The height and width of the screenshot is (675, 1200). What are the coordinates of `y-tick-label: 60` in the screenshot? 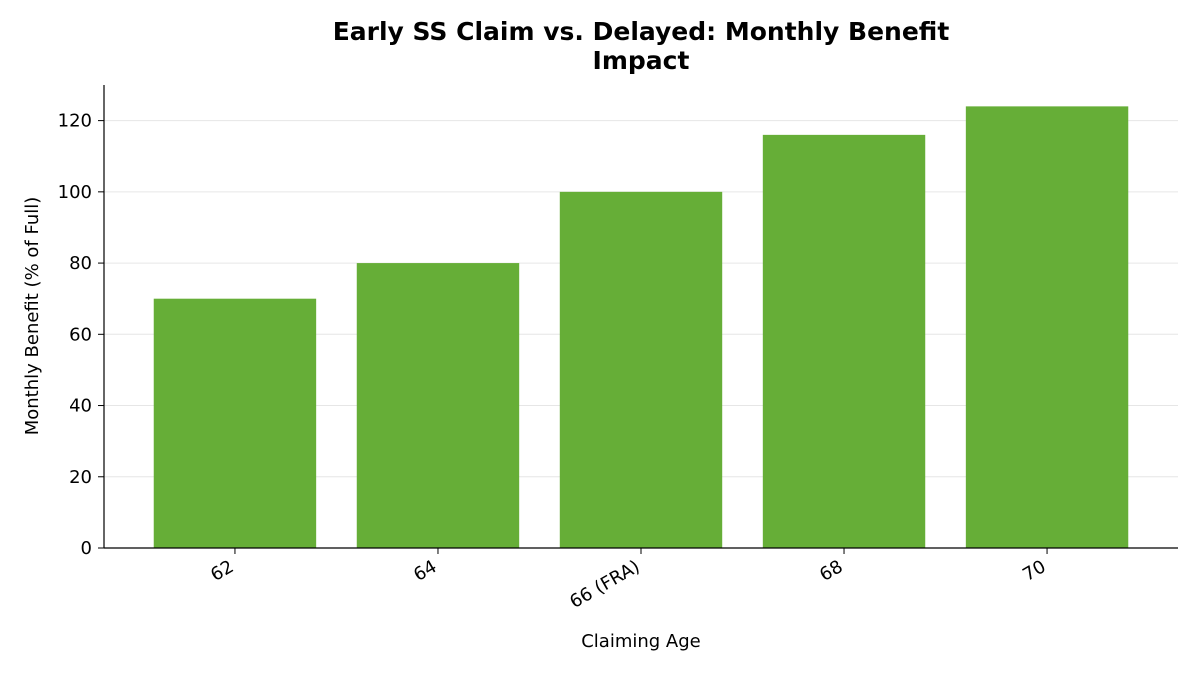 It's located at (80, 334).